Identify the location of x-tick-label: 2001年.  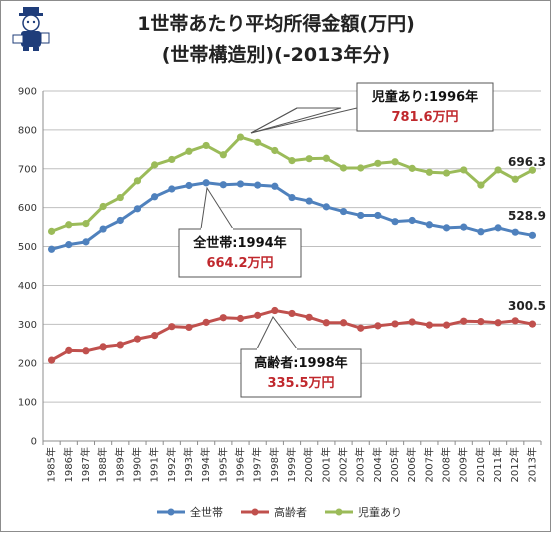
(325, 464).